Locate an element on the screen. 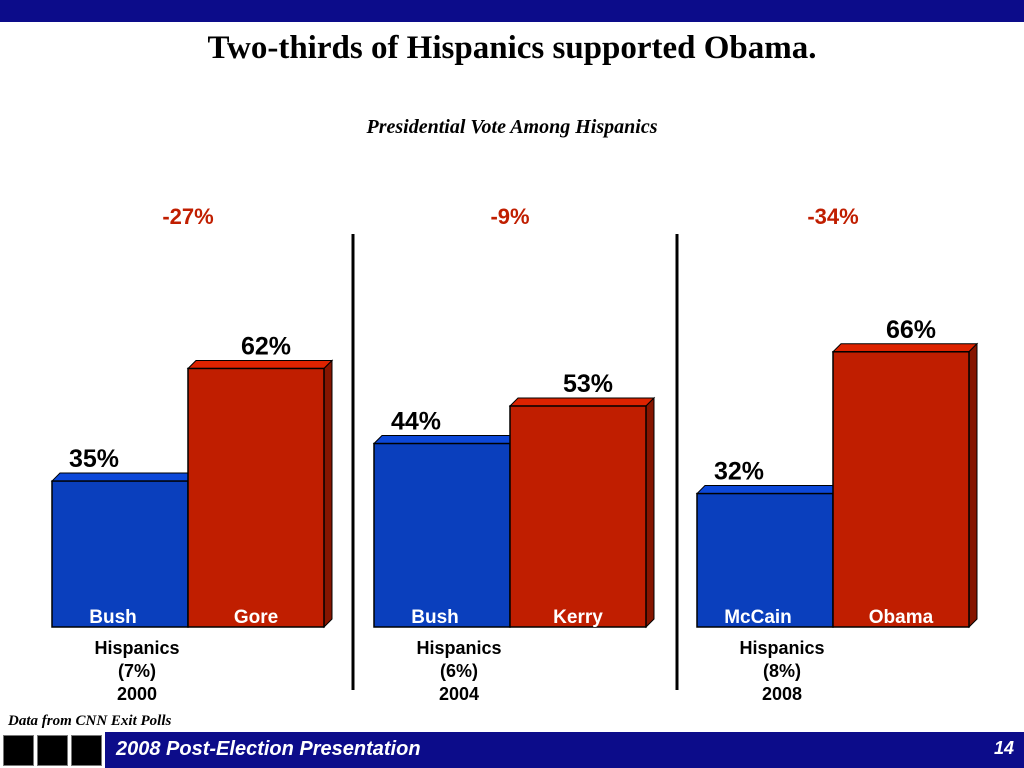  group-label: (7%) is located at coordinates (137, 671).